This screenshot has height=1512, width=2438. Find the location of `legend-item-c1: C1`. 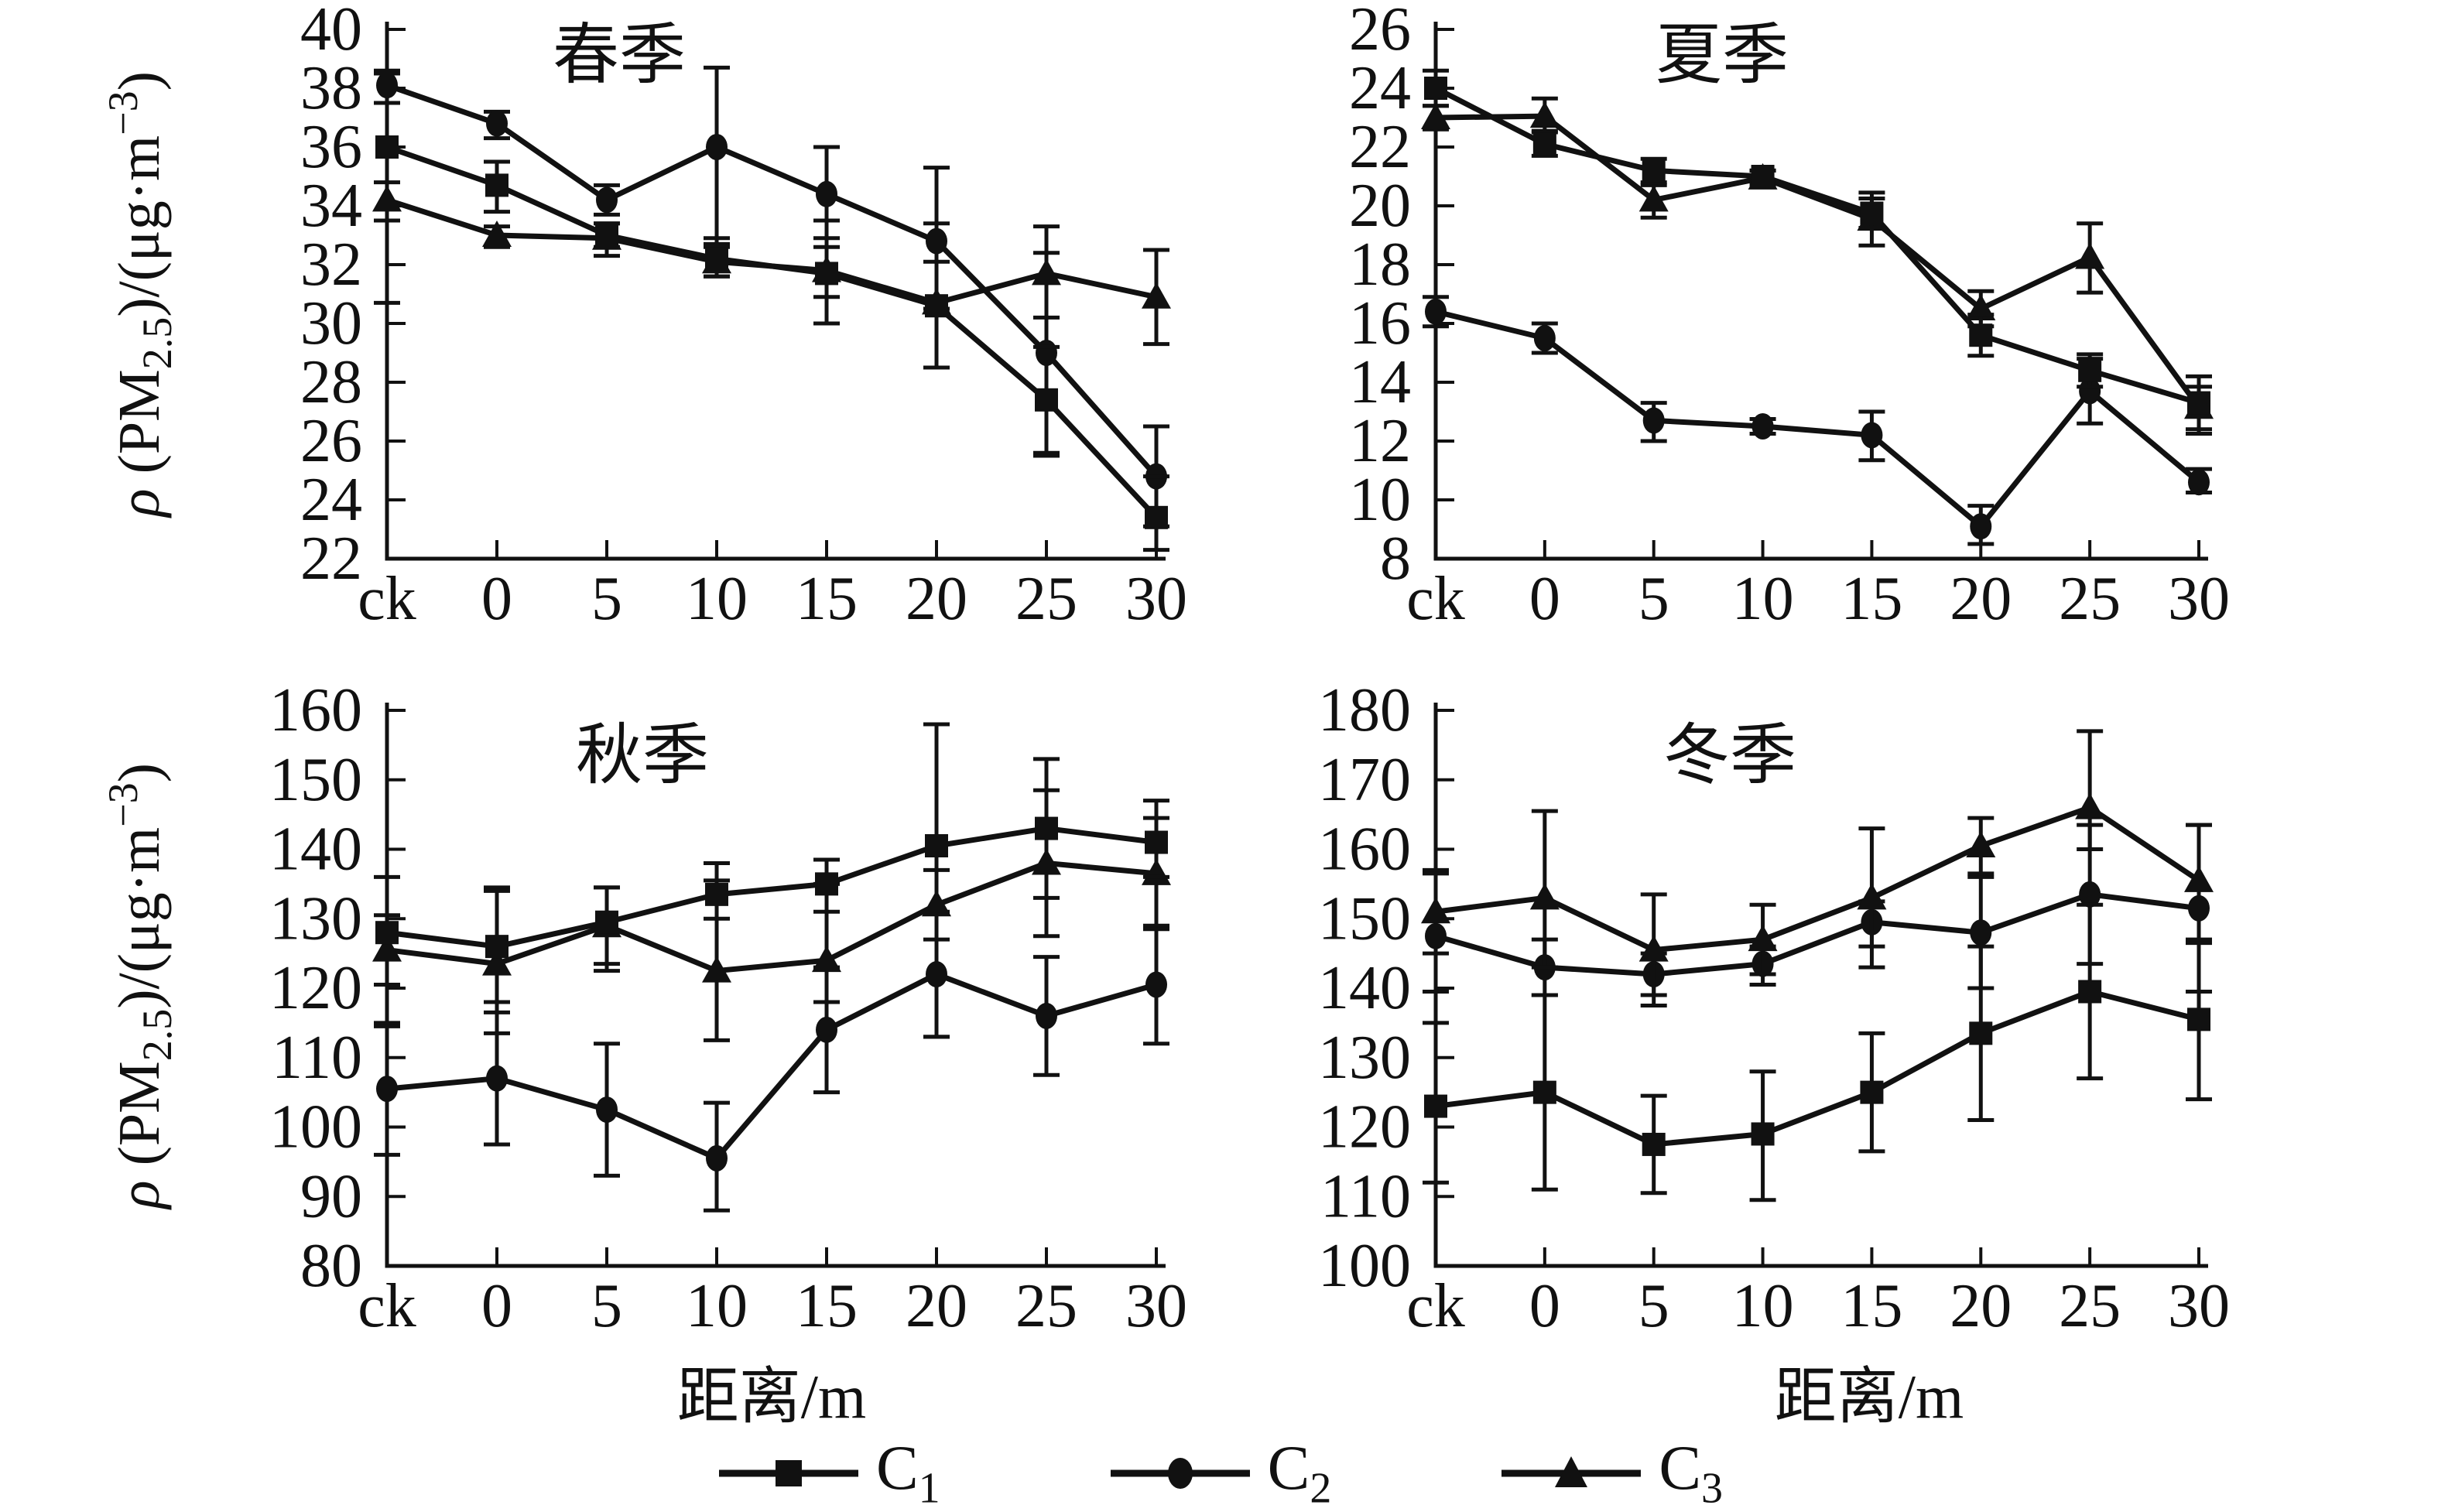

legend-item-c1: C1 is located at coordinates (827, 1472).